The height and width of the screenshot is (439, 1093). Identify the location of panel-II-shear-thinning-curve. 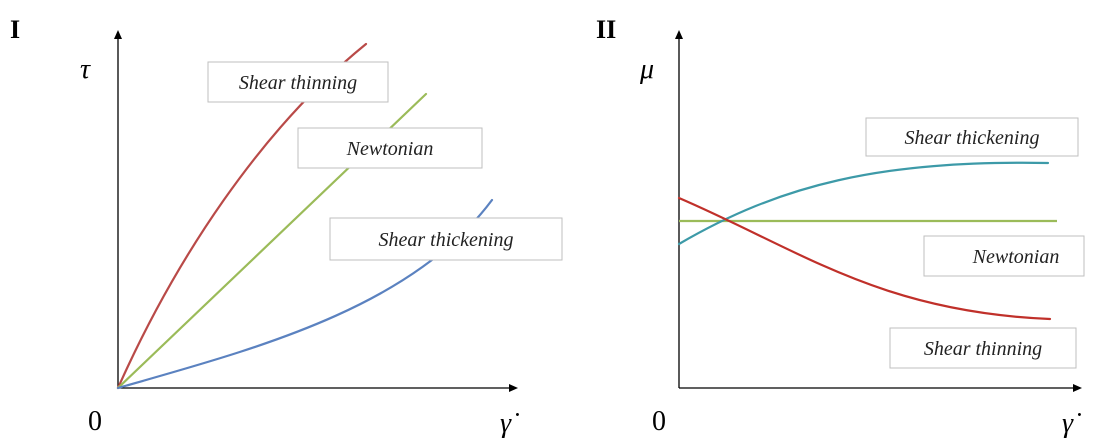
(864, 258).